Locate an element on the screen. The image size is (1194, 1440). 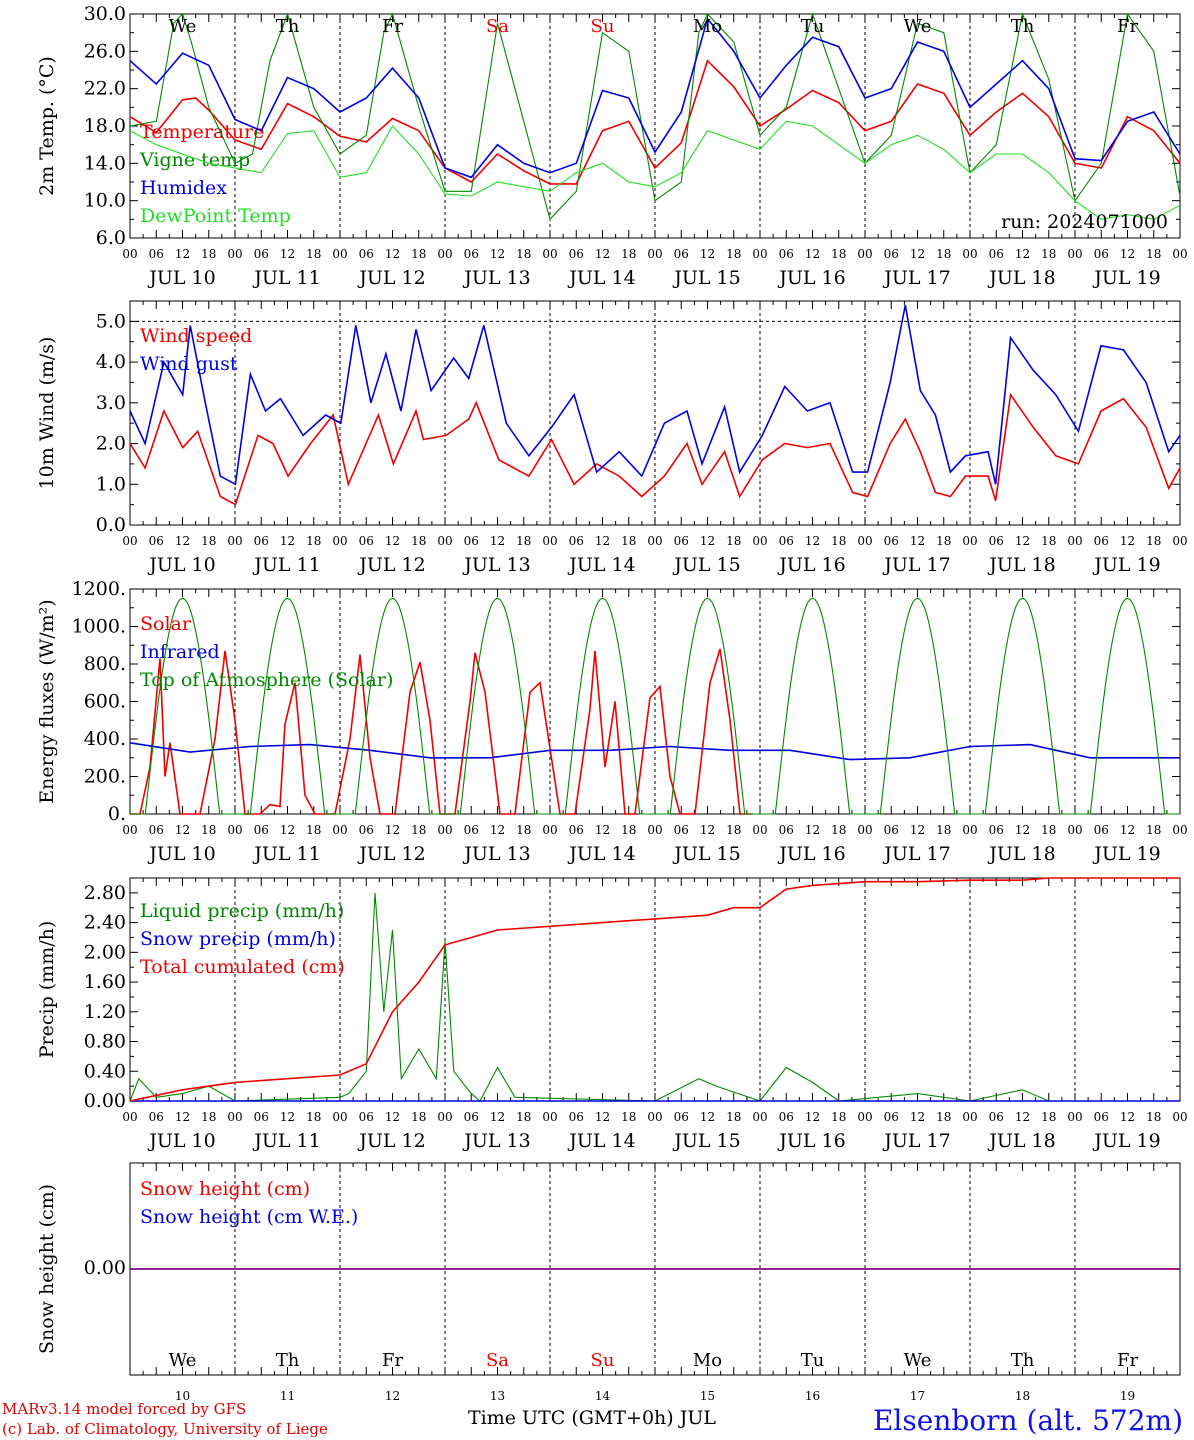
y-tick-label: 4.0 is located at coordinates (111, 362).